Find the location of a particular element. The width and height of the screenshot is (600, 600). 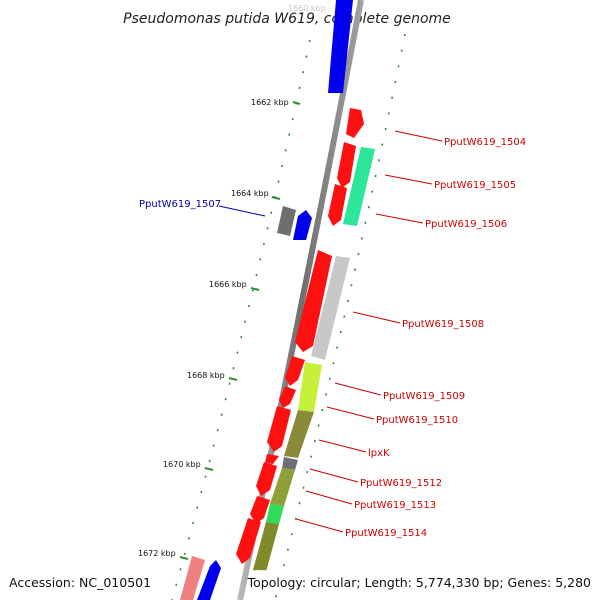

block-lpxK is located at coordinates (299, 434).